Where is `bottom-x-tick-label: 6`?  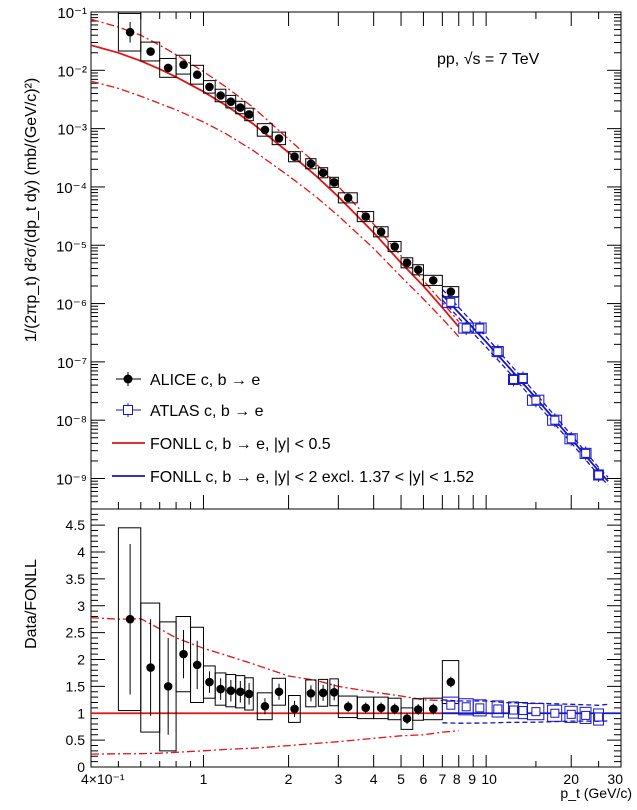 bottom-x-tick-label: 6 is located at coordinates (424, 779).